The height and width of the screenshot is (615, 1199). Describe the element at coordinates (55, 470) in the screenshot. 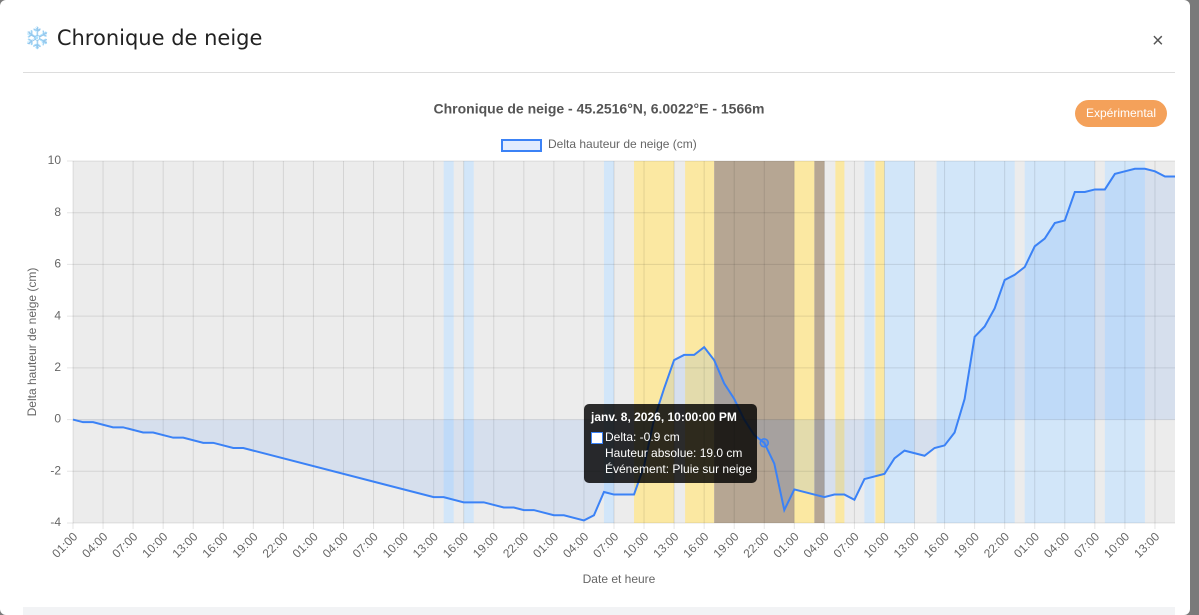

I see `y-tick-label: -2` at that location.